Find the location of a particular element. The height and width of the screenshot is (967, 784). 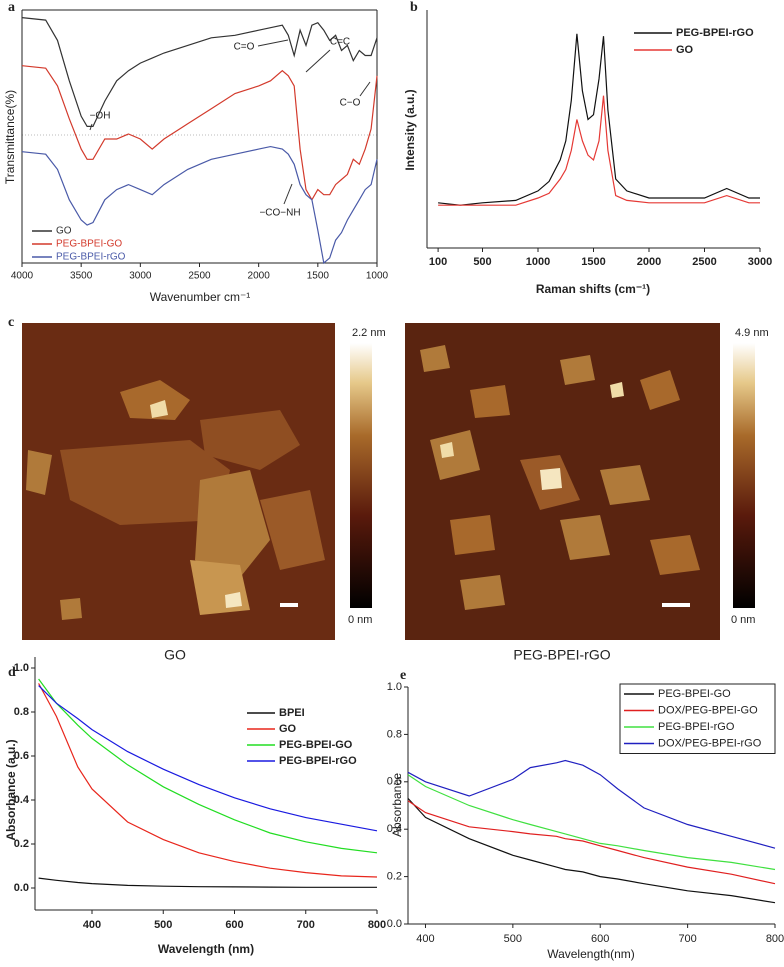

panel-label: a is located at coordinates (11, 7).